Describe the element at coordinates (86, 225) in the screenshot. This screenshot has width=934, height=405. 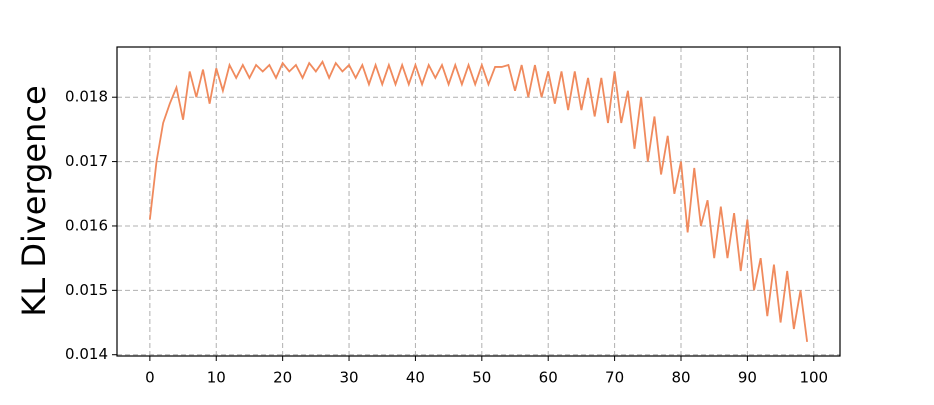
I see `y-tick-label: 0.016` at that location.